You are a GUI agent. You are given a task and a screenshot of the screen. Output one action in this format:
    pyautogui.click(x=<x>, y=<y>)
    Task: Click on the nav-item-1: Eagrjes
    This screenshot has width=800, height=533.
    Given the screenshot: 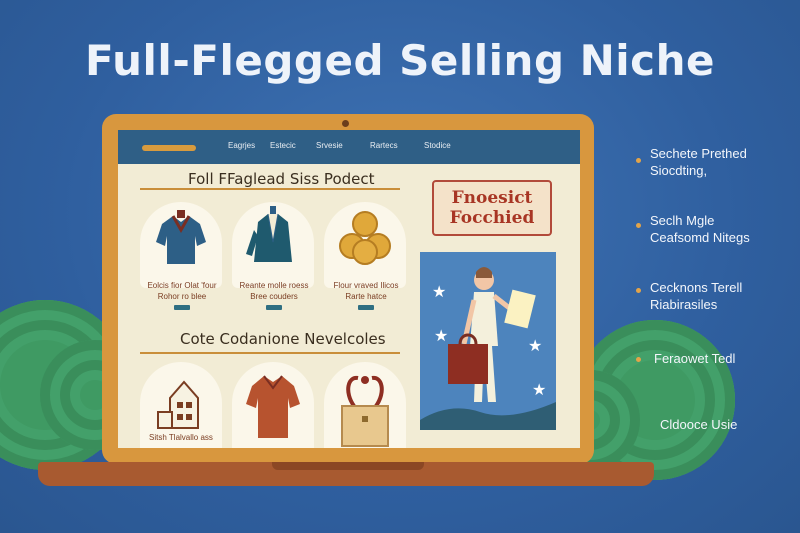 What is the action you would take?
    pyautogui.click(x=242, y=145)
    